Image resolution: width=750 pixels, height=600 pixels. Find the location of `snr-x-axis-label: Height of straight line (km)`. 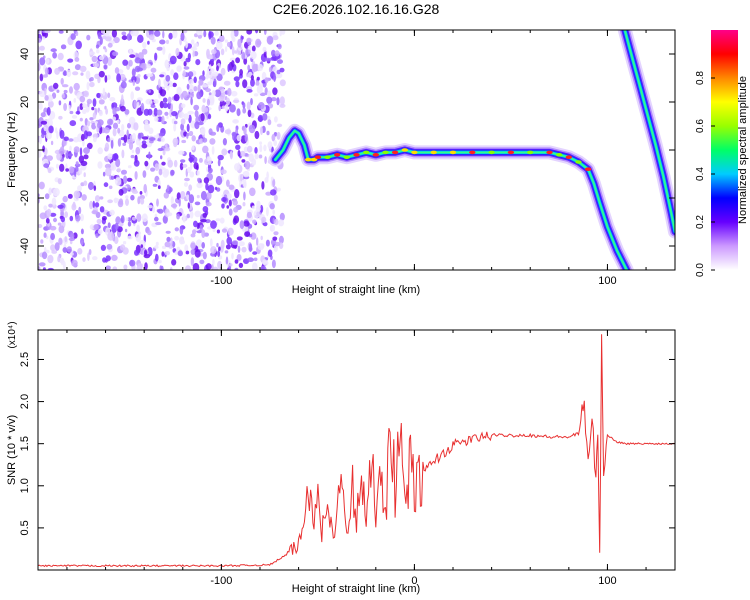

snr-x-axis-label: Height of straight line (km) is located at coordinates (356, 589).